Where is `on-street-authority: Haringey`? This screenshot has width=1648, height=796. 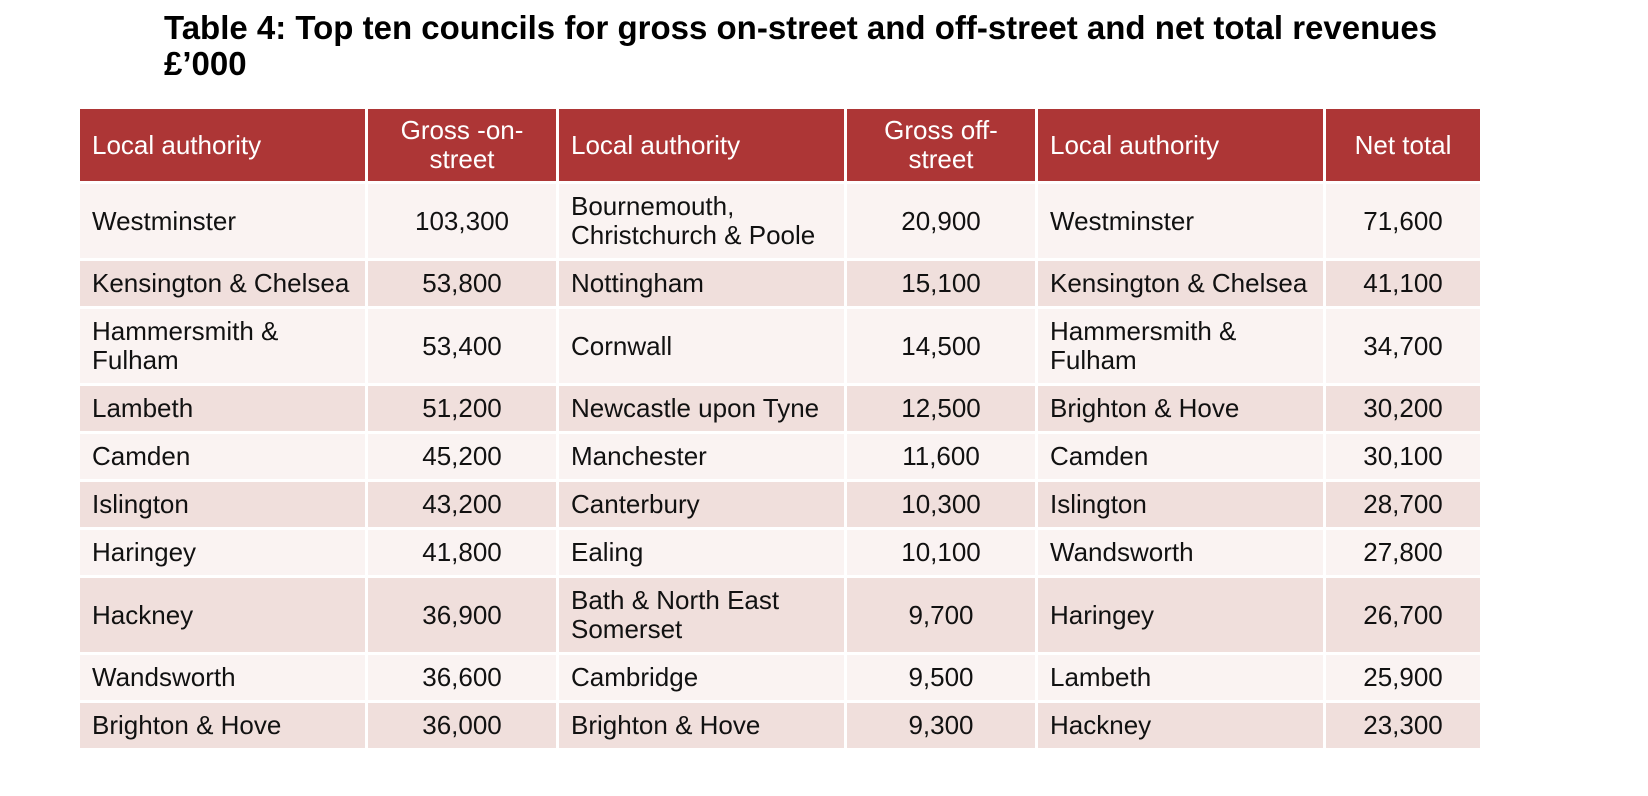
on-street-authority: Haringey is located at coordinates (222, 552).